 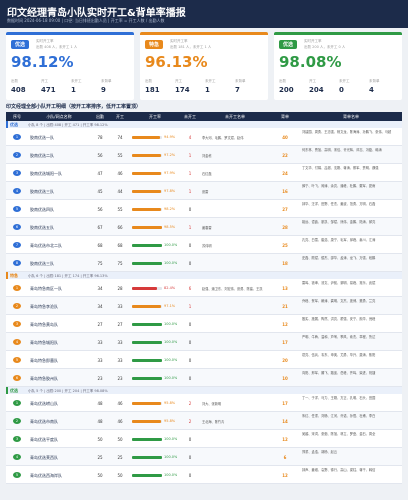 I want to click on backlog-names: 钟华、汪洋、田野、任杰、姜波、范勇、方明、石磊, so click(x=339, y=204).